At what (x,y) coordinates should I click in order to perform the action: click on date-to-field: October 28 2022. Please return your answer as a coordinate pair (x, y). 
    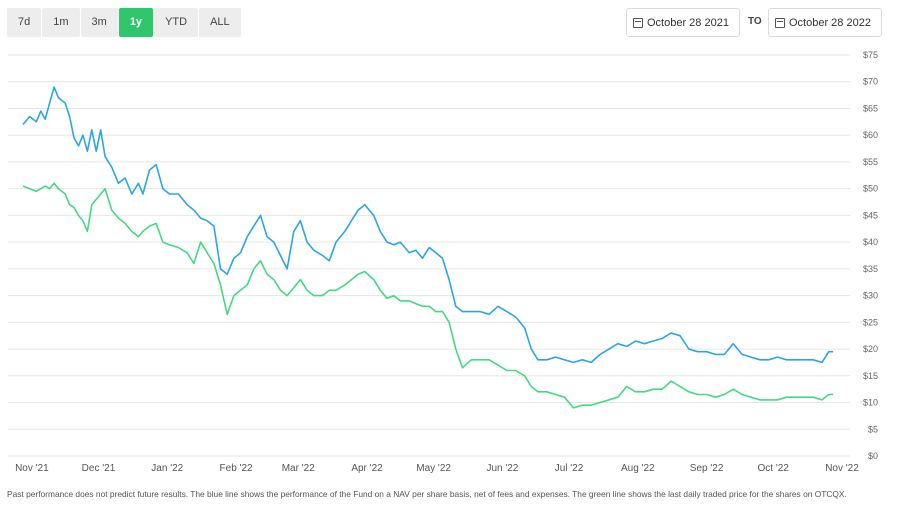
    Looking at the image, I should click on (825, 22).